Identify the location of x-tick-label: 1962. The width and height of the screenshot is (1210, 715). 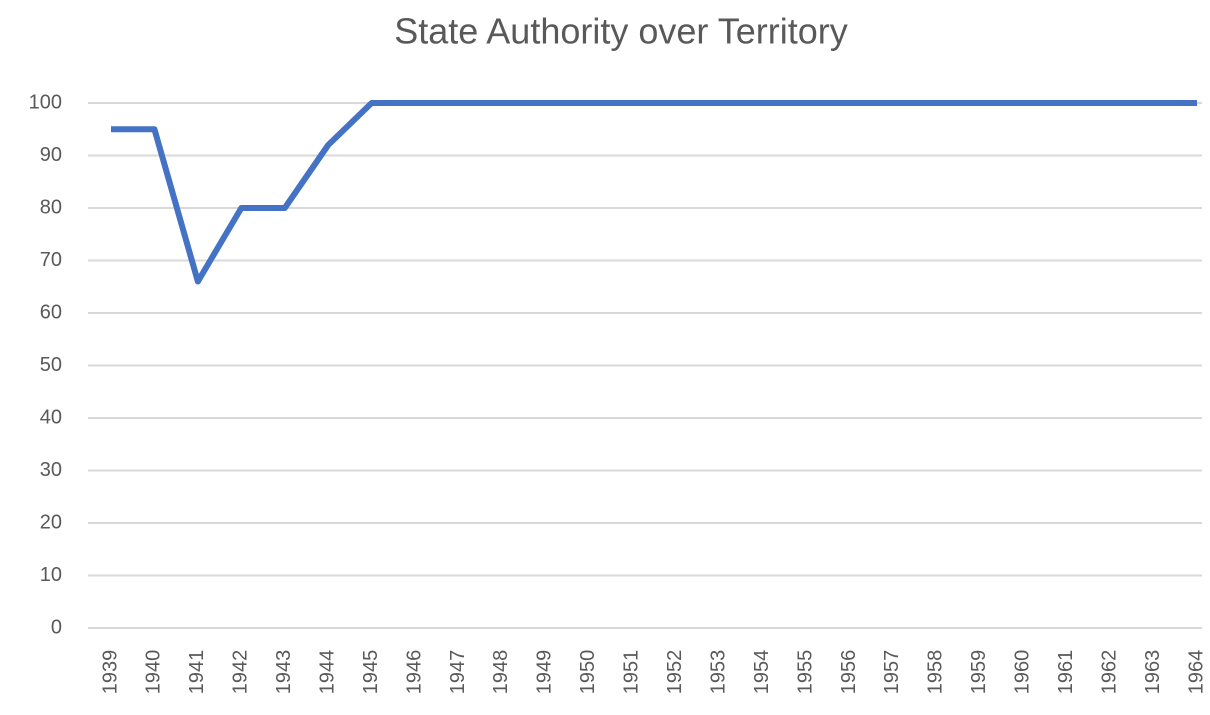
(1109, 672).